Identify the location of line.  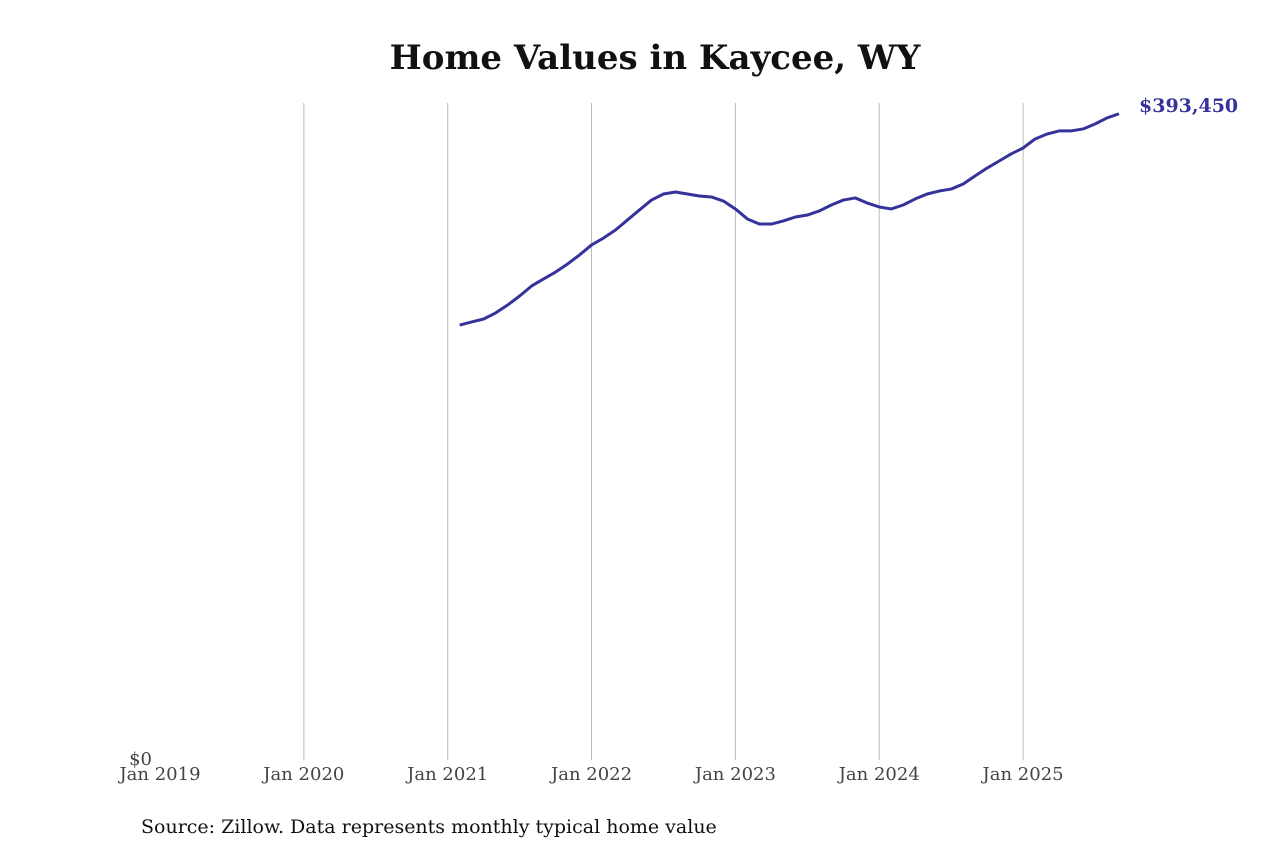
(789, 219).